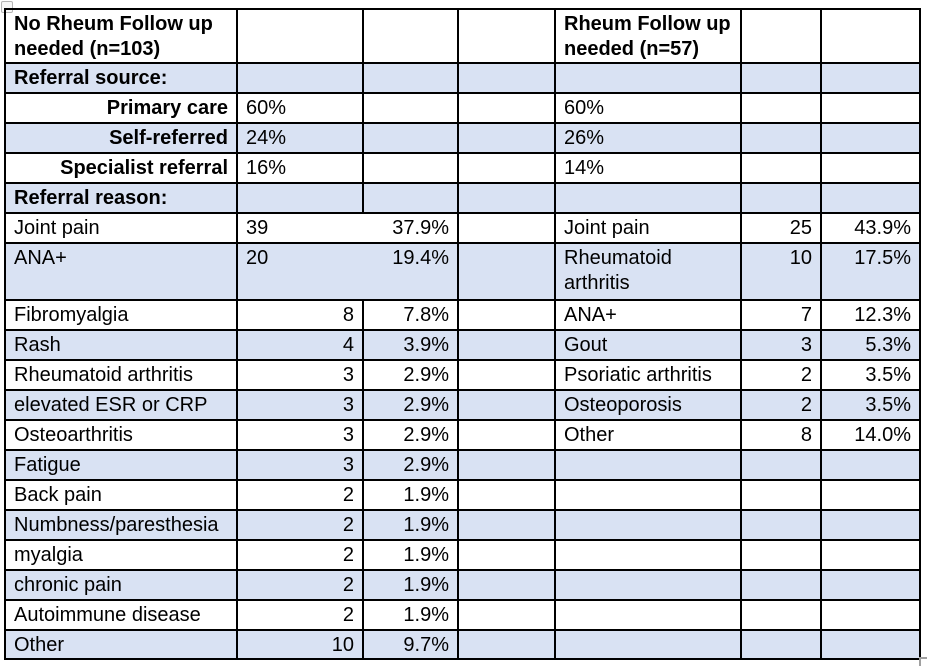 Image resolution: width=927 pixels, height=666 pixels. Describe the element at coordinates (121, 78) in the screenshot. I see `referral-source-section-cell: Referral source:` at that location.